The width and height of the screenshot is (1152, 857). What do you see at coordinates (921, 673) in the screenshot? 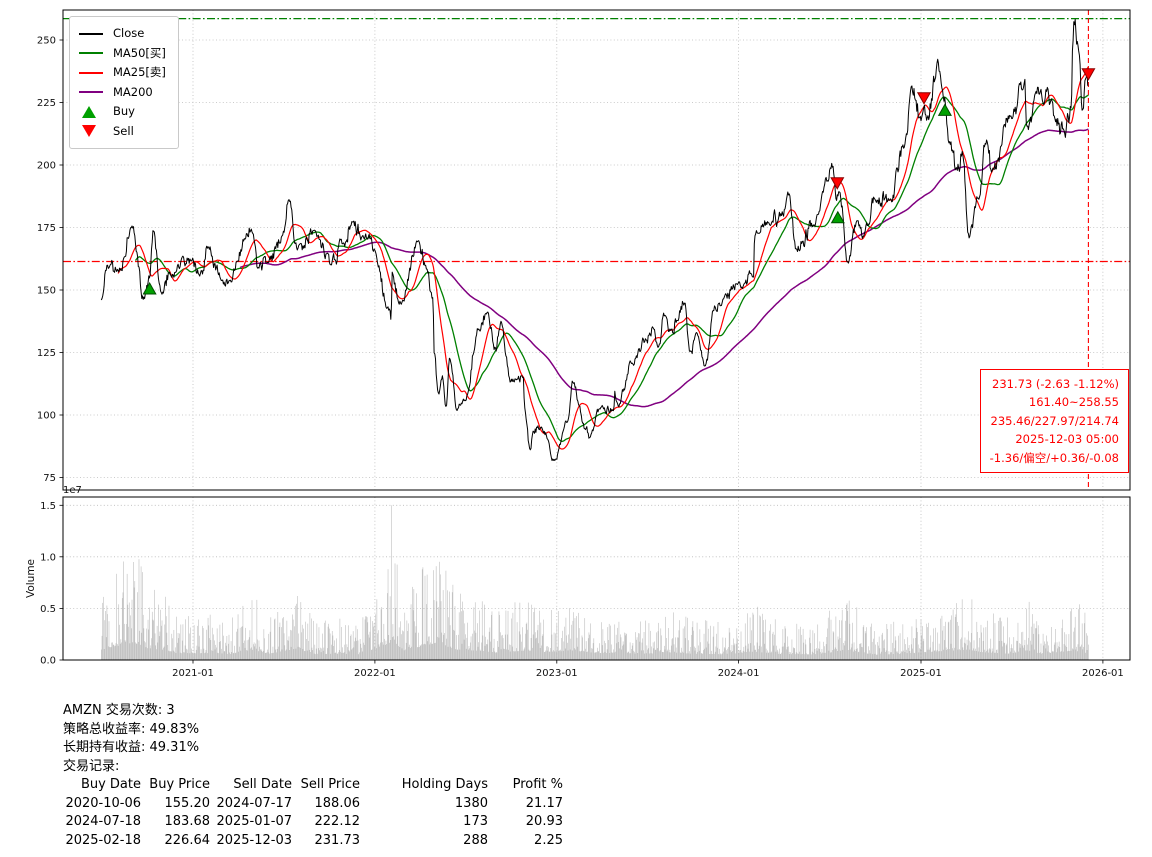
I see `svg-text: 2025-01` at bounding box center [921, 673].